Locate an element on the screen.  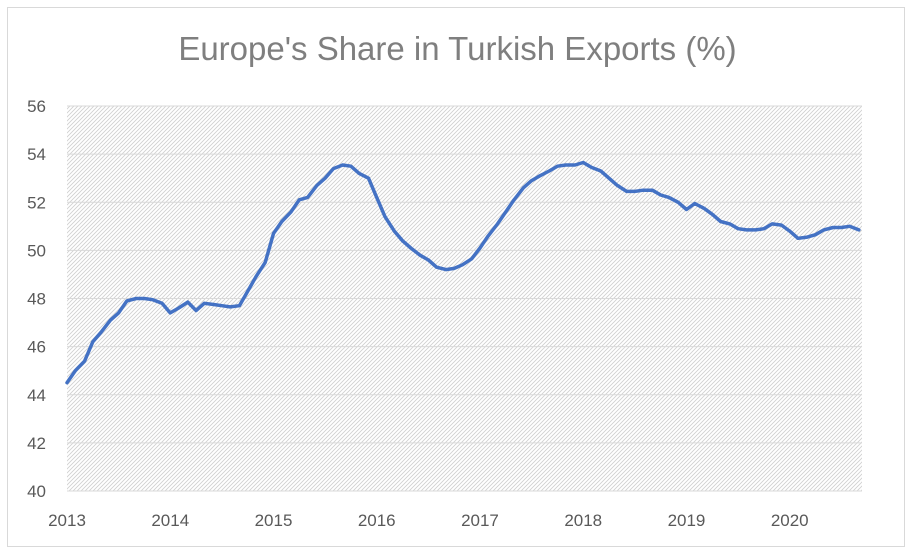
x-tick-label: 2020 is located at coordinates (790, 520).